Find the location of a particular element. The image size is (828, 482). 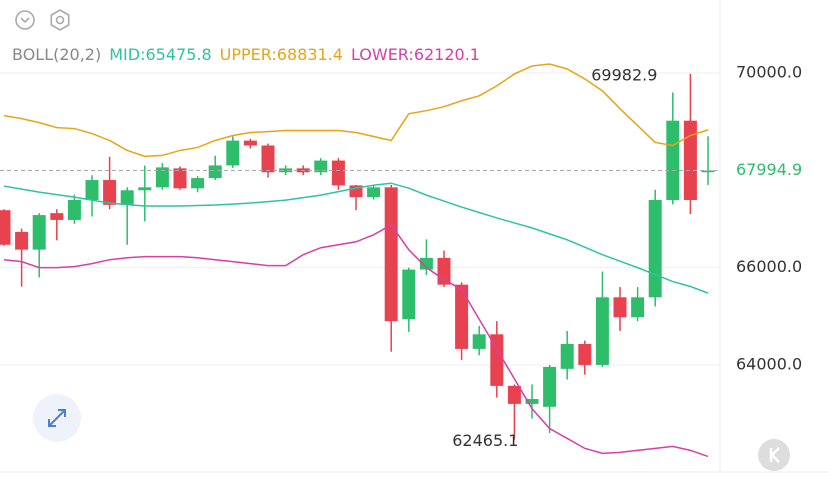

collapse-icon is located at coordinates (25, 20).